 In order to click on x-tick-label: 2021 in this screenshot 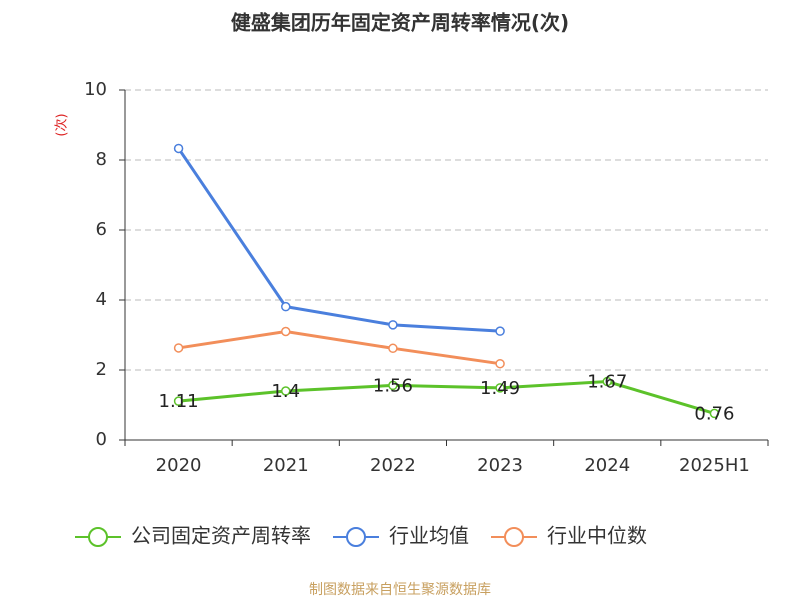, I will do `click(286, 465)`.